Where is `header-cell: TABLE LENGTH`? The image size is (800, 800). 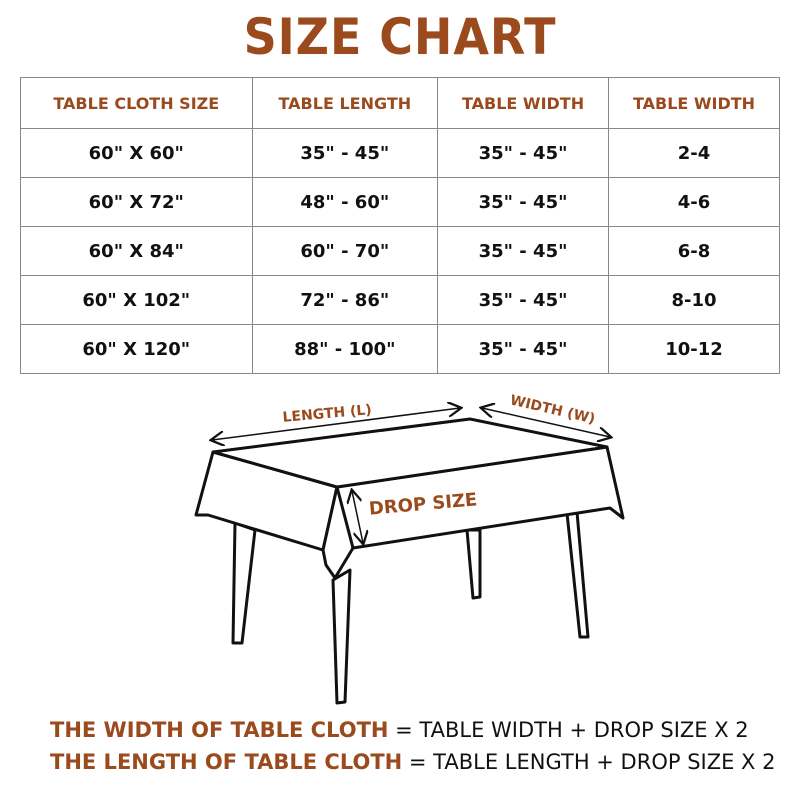
header-cell: TABLE LENGTH is located at coordinates (345, 103).